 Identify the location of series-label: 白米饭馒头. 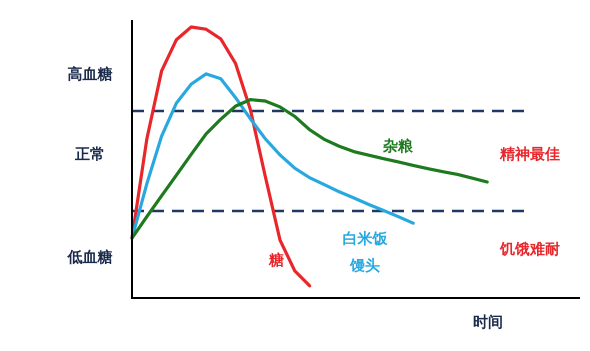
(365, 251).